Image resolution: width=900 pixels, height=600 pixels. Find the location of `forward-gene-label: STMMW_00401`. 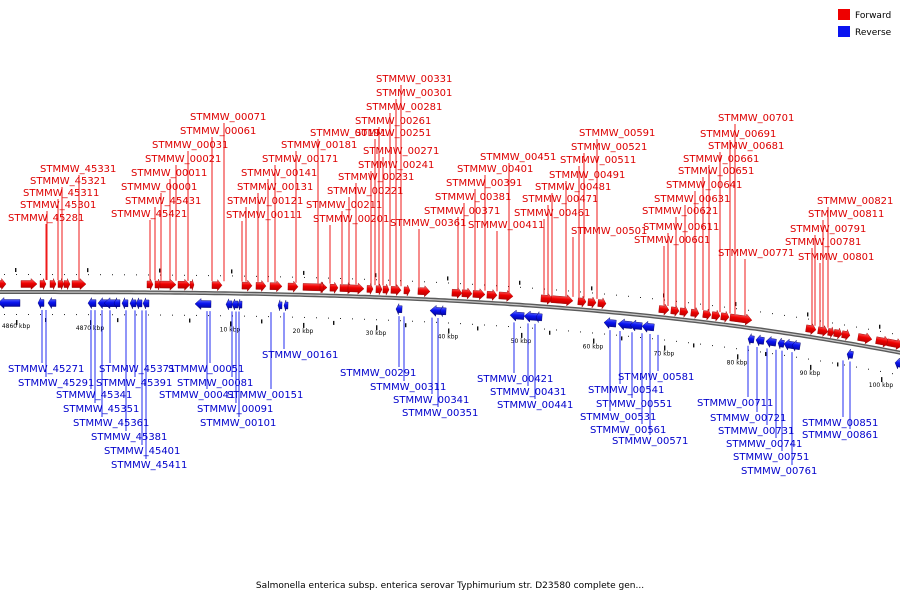

forward-gene-label: STMMW_00401 is located at coordinates (495, 169).